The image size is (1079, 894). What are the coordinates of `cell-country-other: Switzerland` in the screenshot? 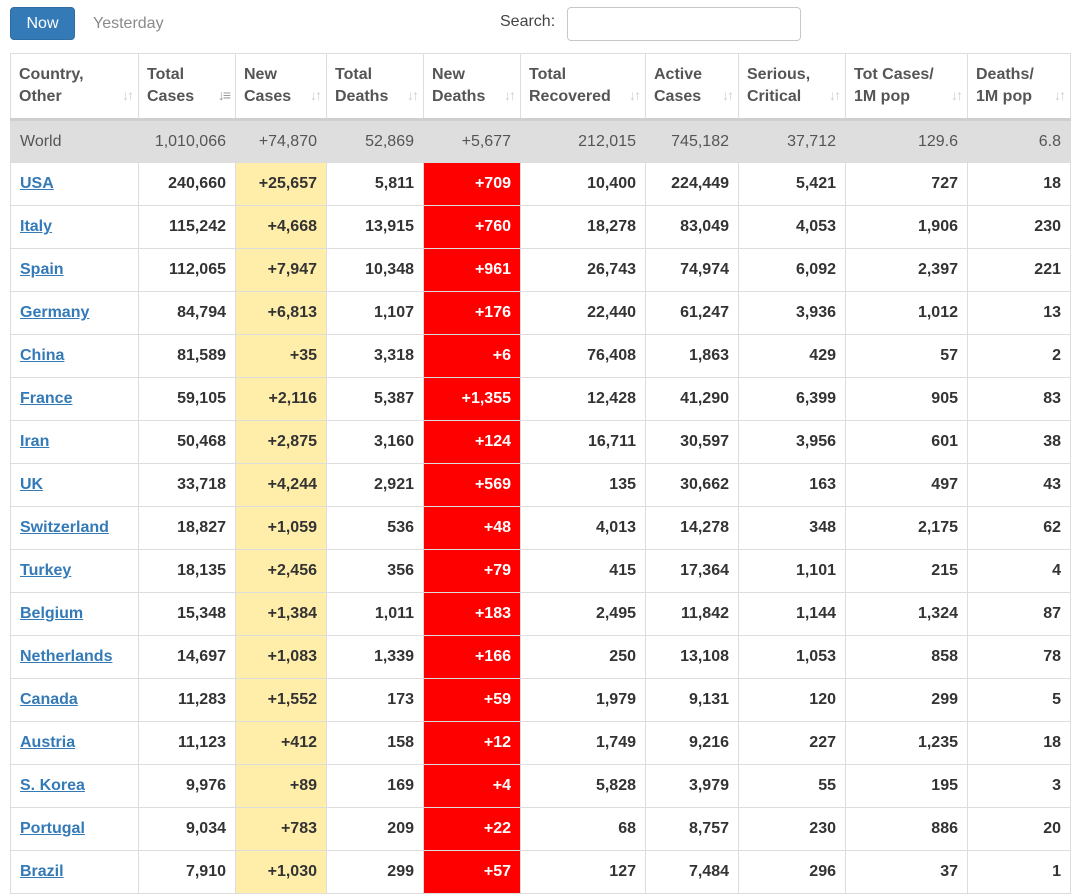 It's located at (74, 528).